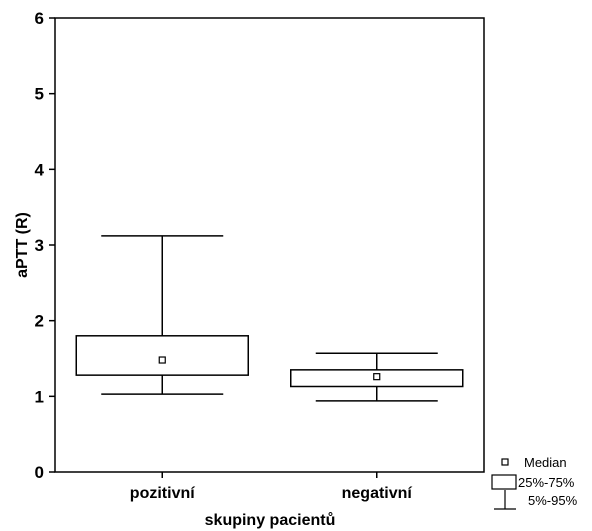 Image resolution: width=592 pixels, height=531 pixels. Describe the element at coordinates (39, 472) in the screenshot. I see `y-tick-label: 0` at that location.